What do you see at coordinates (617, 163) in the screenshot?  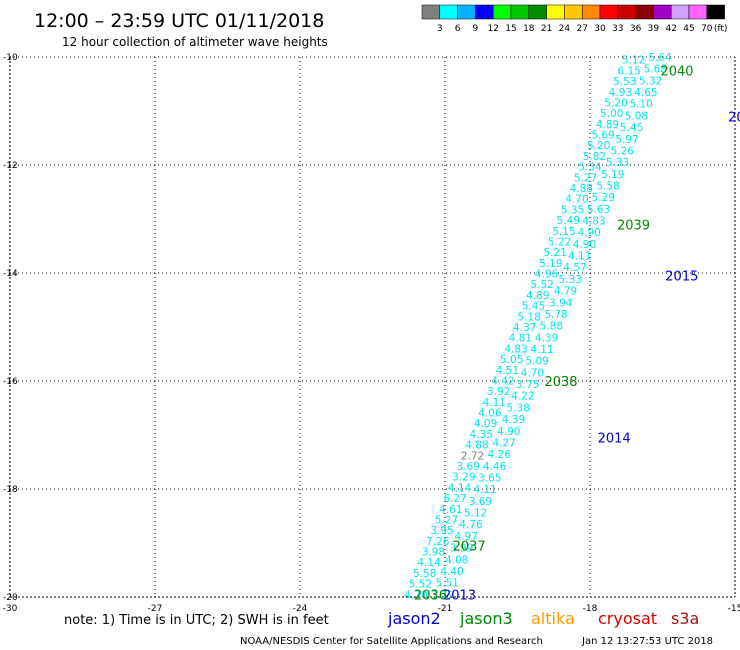 I see `swh-value: 5.33` at bounding box center [617, 163].